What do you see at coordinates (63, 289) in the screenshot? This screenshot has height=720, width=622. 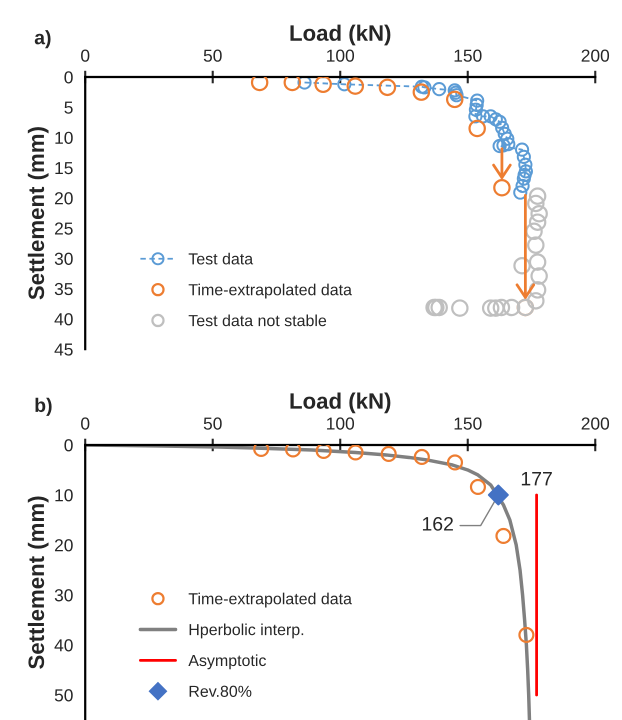 I see `y-tick-label: 35` at bounding box center [63, 289].